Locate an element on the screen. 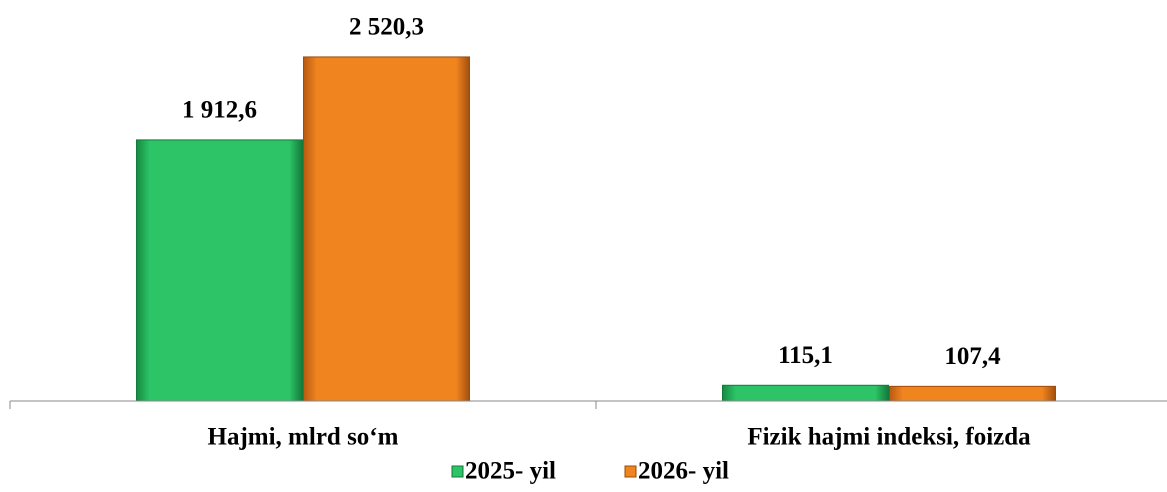  value-label: 1 912,6 is located at coordinates (219, 110).